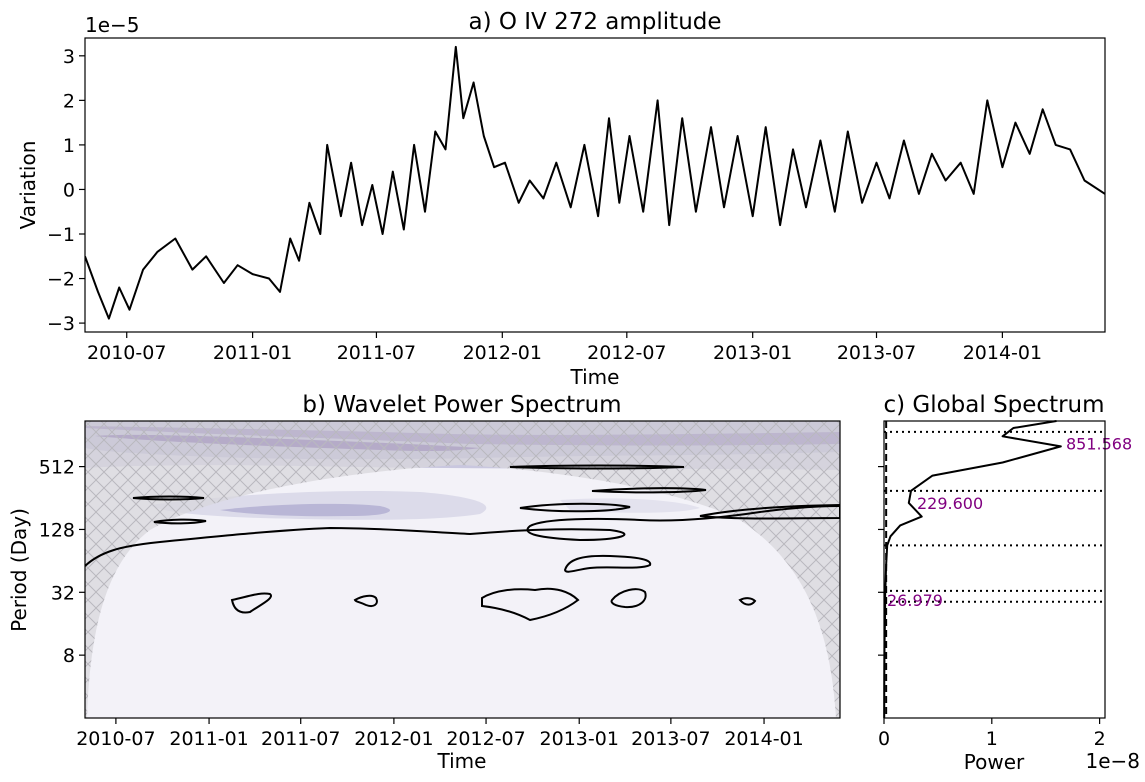 This screenshot has width=1145, height=782. I want to click on peak-period-label: 26.979, so click(915, 600).